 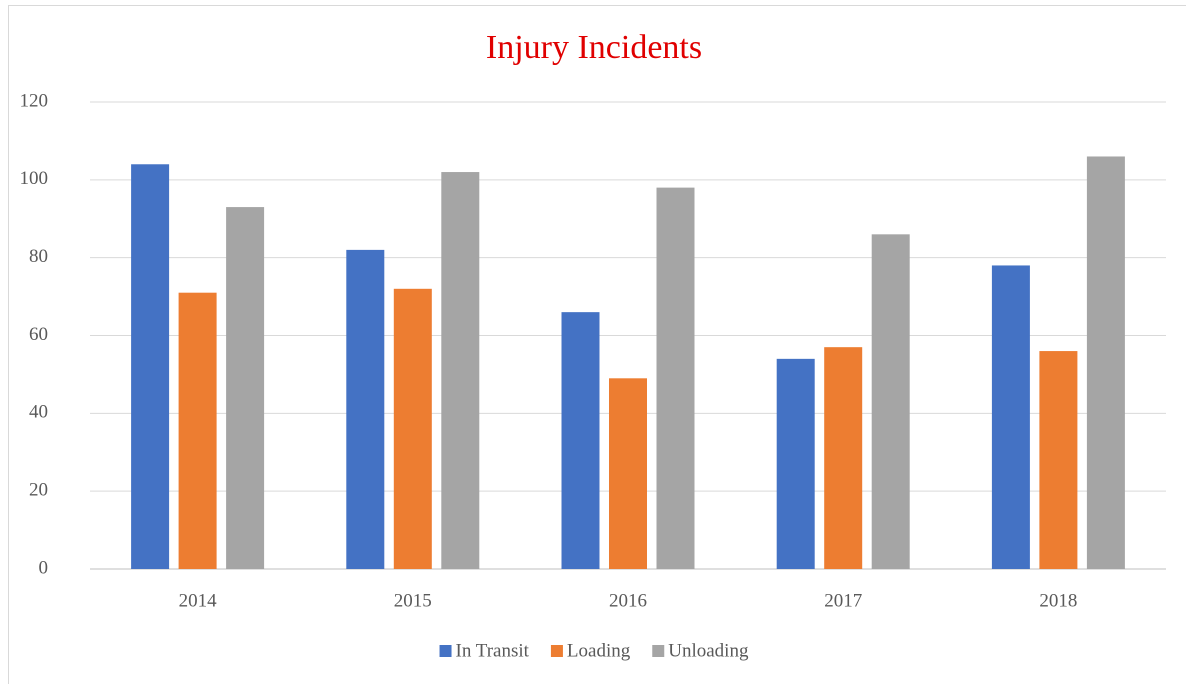 What do you see at coordinates (38, 490) in the screenshot?
I see `y-tick-label: 20` at bounding box center [38, 490].